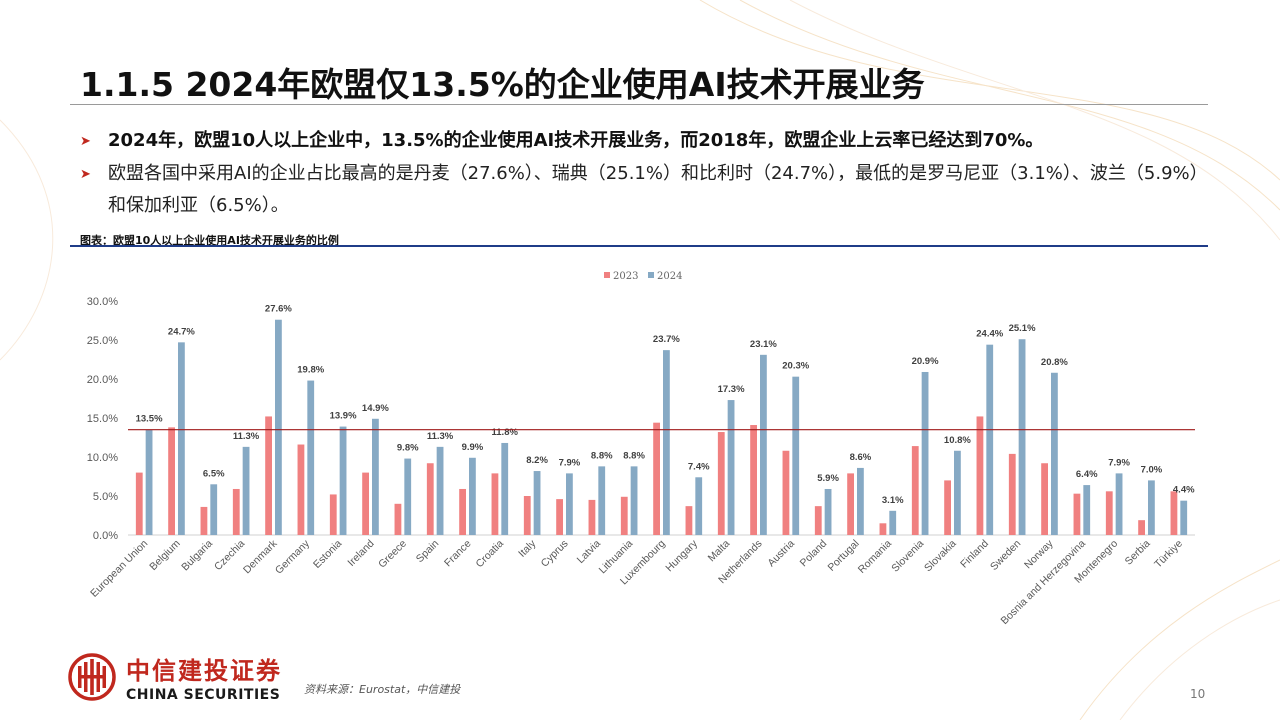  Describe the element at coordinates (85, 174) in the screenshot. I see `triangle-right-icon: ➤` at that location.